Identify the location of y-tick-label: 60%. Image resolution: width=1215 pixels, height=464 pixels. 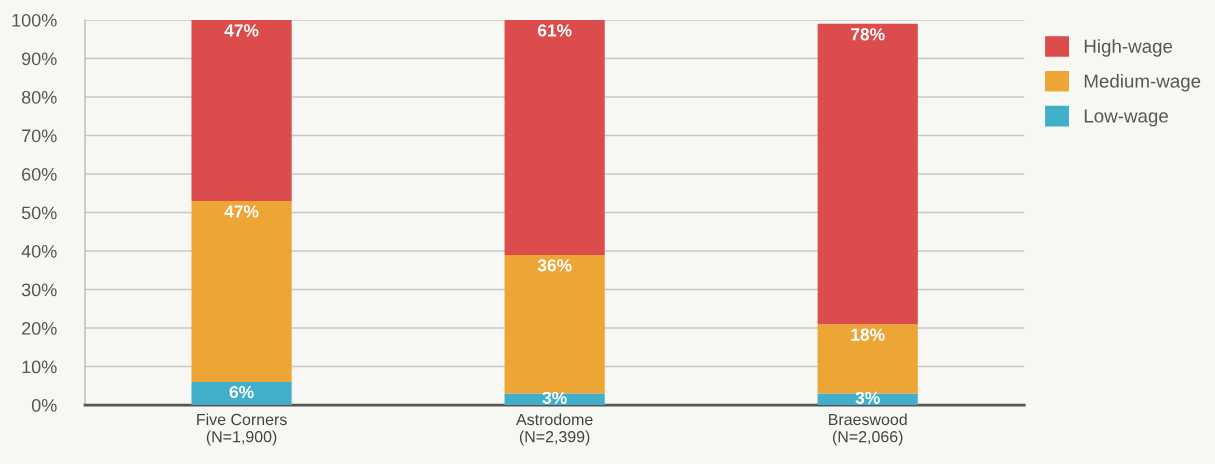
(39, 174).